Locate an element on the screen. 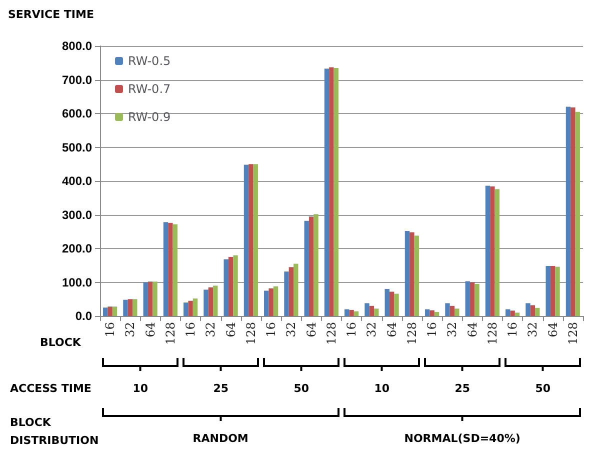 The width and height of the screenshot is (591, 451). legend-label: RW-0.5 is located at coordinates (149, 61).